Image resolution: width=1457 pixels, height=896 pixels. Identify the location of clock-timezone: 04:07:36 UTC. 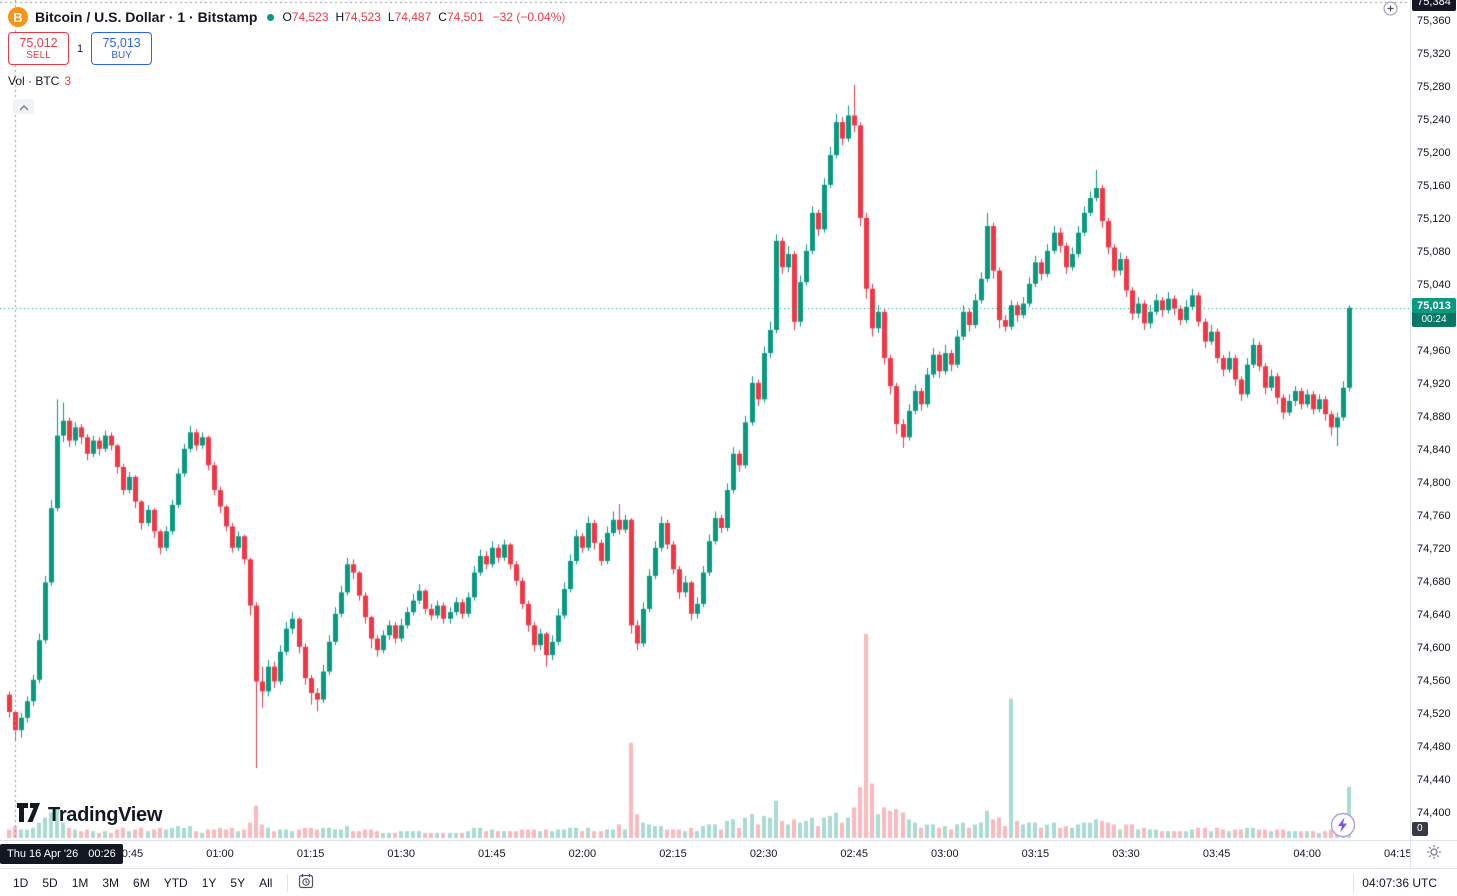
(1399, 882).